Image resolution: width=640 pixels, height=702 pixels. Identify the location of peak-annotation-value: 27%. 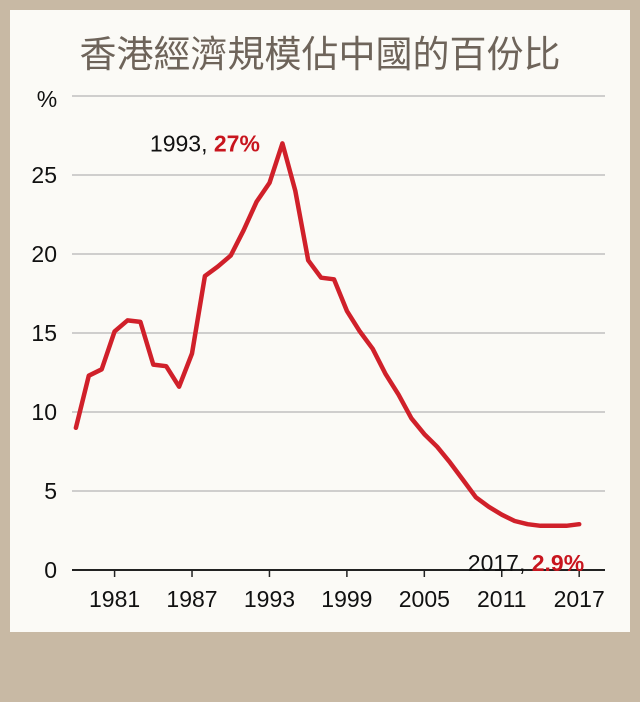
(237, 143).